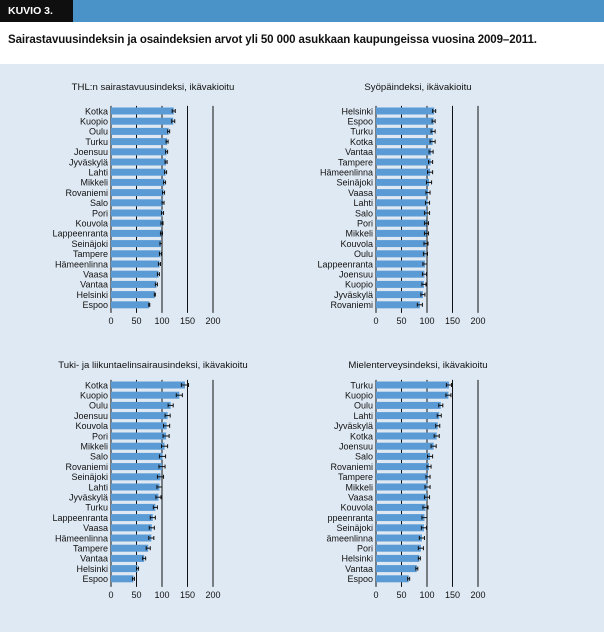 The width and height of the screenshot is (604, 632). Describe the element at coordinates (363, 203) in the screenshot. I see `category-label: Lahti` at that location.